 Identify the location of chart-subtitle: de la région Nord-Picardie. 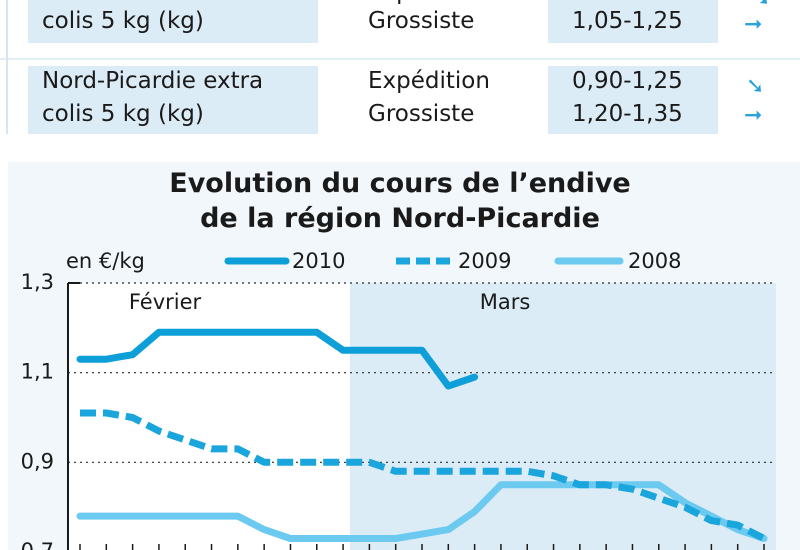
(400, 218).